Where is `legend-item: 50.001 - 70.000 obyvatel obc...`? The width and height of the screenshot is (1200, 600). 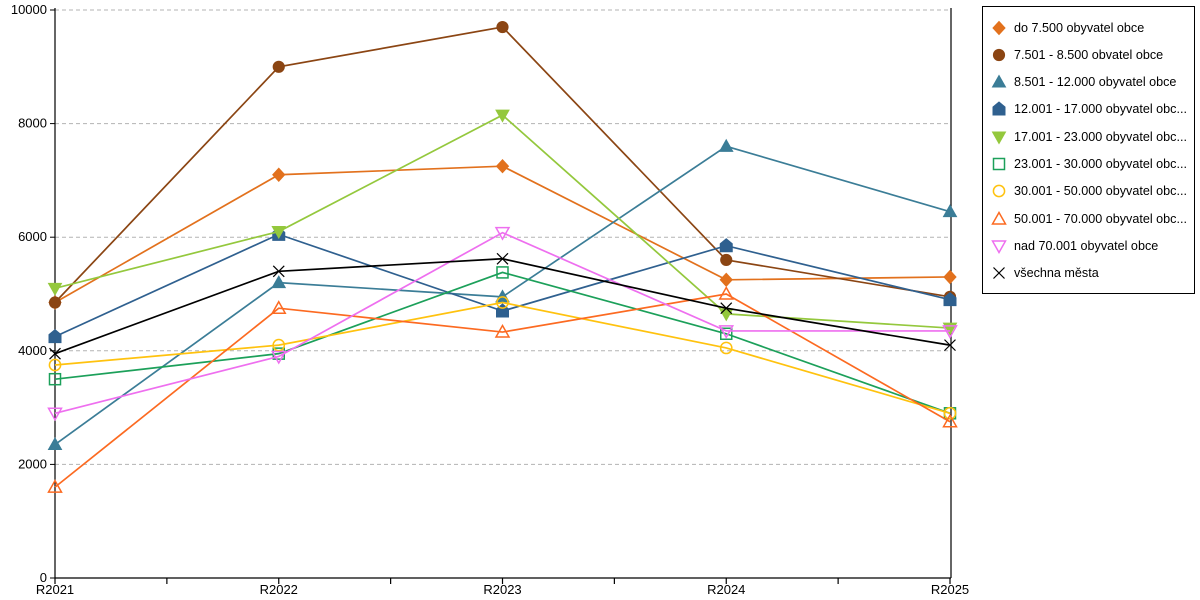 legend-item: 50.001 - 70.000 obyvatel obc... is located at coordinates (1089, 218).